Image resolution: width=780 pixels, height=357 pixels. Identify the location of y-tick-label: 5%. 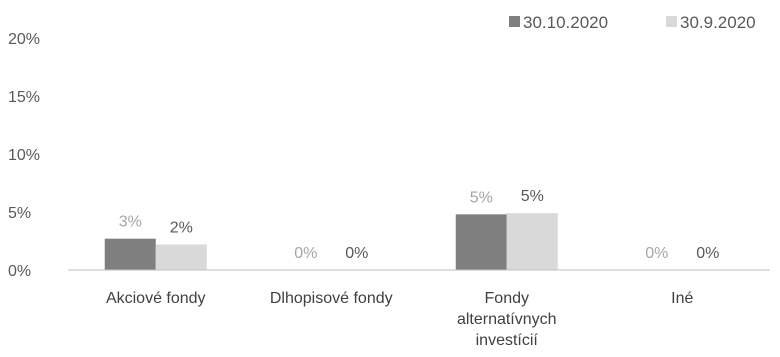
(19, 213).